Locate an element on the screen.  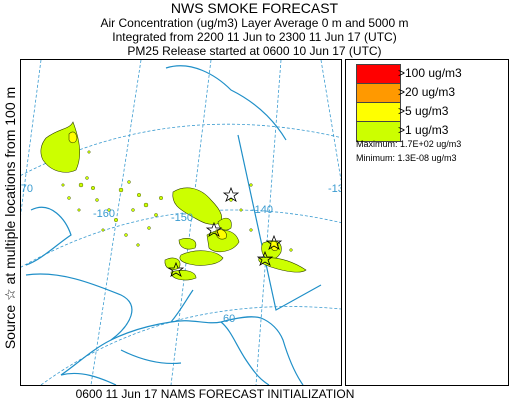
cook-inlet is located at coordinates (151, 357).